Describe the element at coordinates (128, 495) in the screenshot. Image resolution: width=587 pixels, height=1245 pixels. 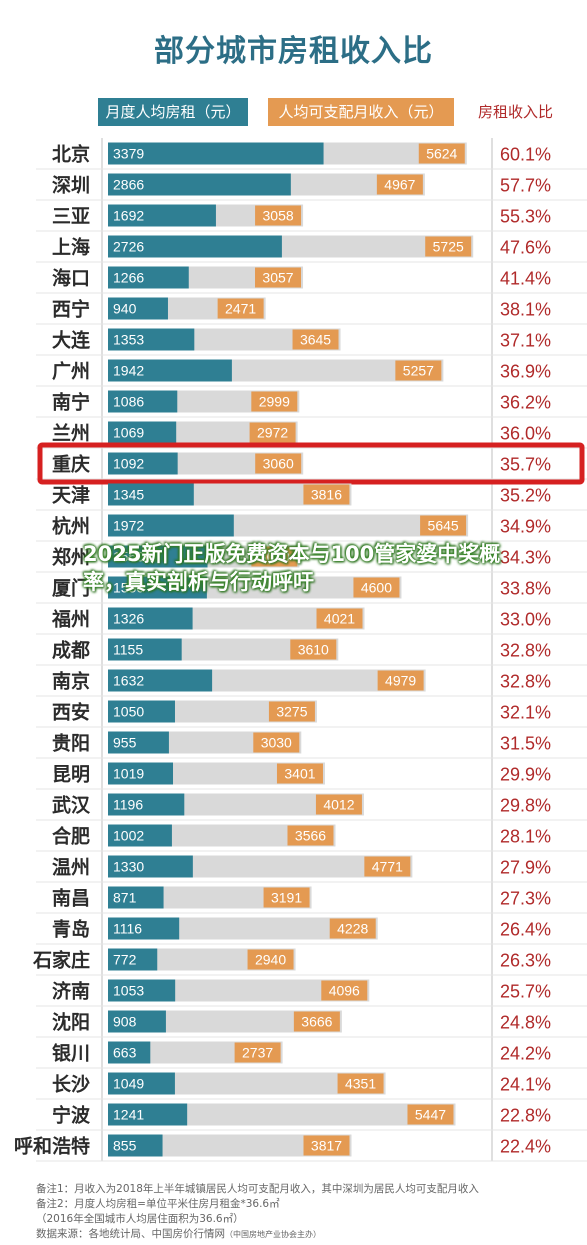
I see `rent-value-label: 1345` at that location.